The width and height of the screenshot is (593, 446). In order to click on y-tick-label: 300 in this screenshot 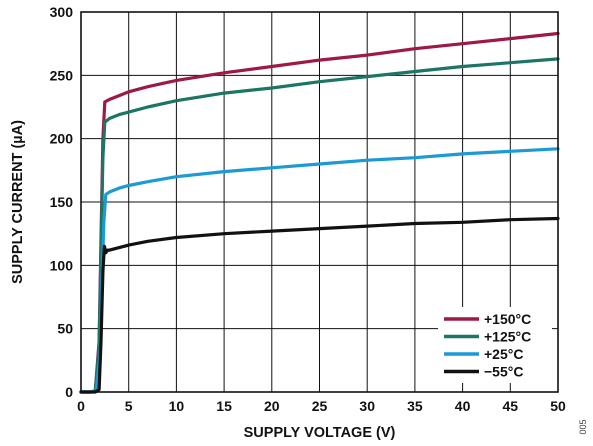, I will do `click(62, 12)`.